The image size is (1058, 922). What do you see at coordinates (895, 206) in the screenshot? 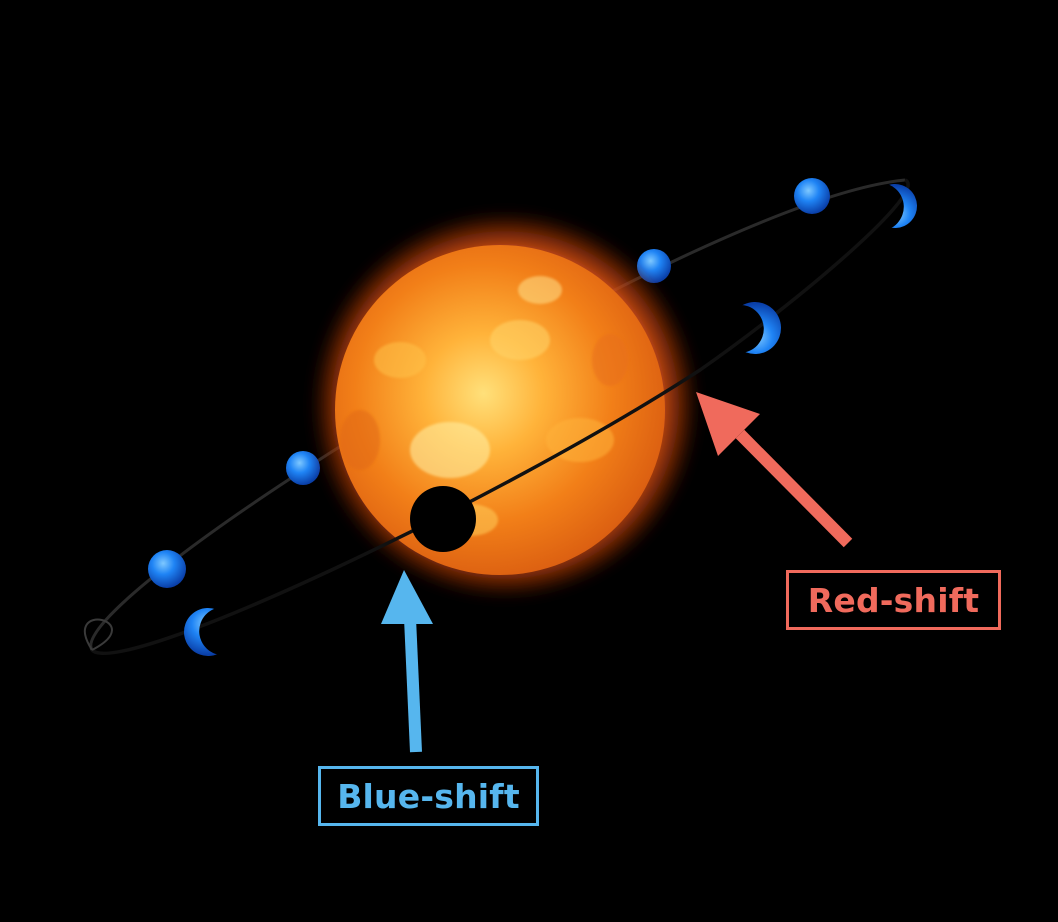
I see `planet-crescent-top-right` at bounding box center [895, 206].